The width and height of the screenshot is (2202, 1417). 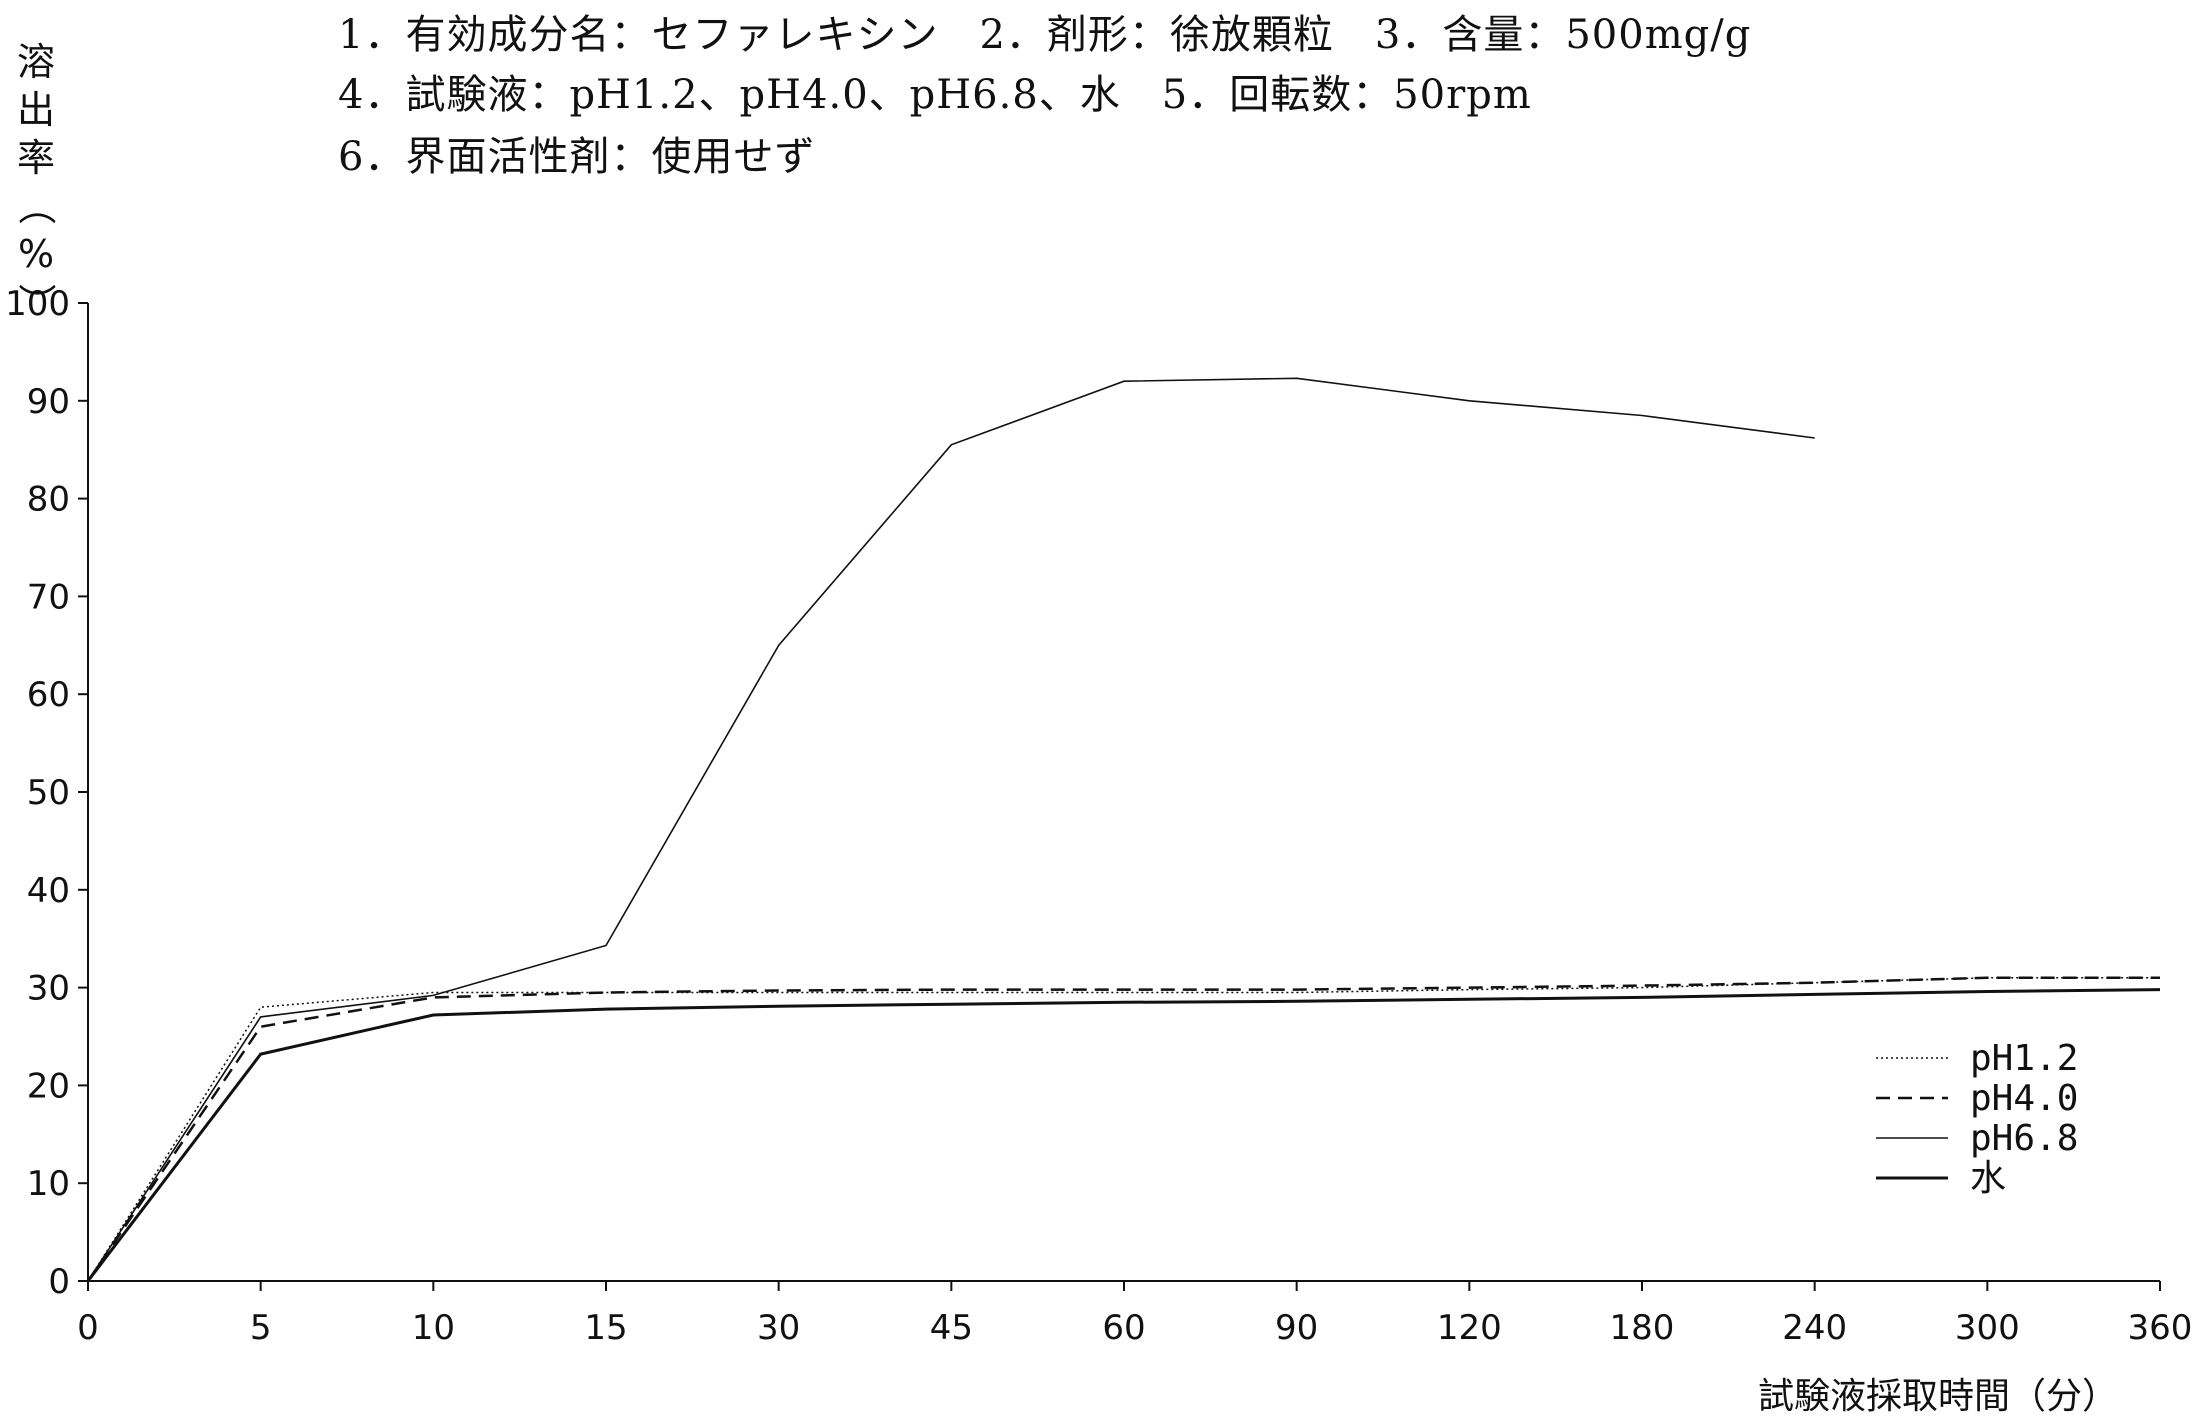 I want to click on x-tick-label: 240, so click(x=1814, y=1328).